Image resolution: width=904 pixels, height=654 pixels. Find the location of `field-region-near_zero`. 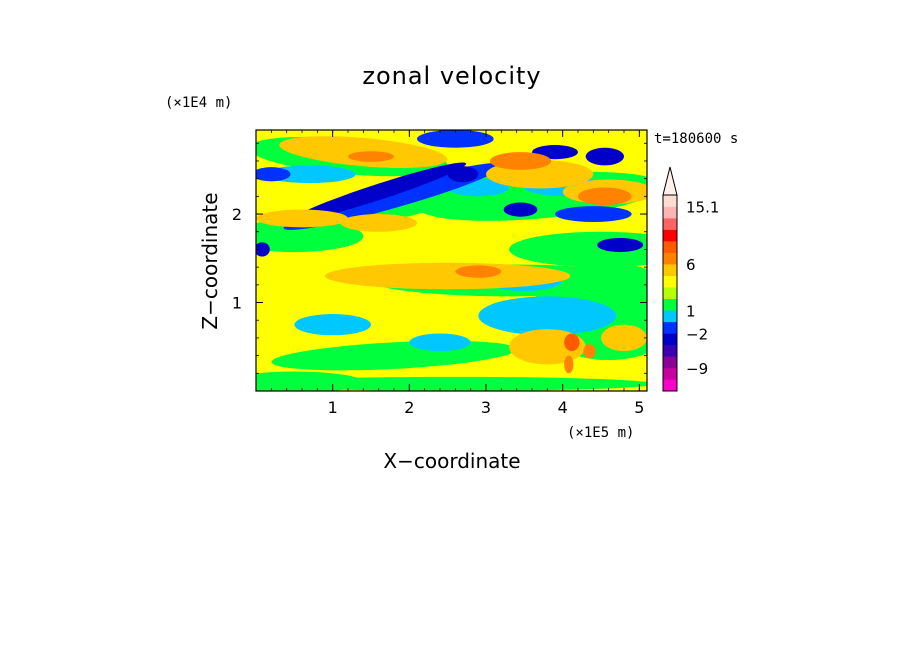

field-region-near_zero is located at coordinates (451, 383).